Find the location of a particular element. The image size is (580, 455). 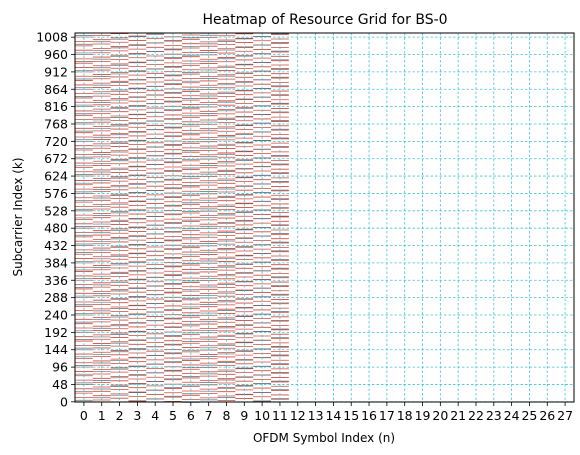

x-tick-label: 2 is located at coordinates (120, 415).